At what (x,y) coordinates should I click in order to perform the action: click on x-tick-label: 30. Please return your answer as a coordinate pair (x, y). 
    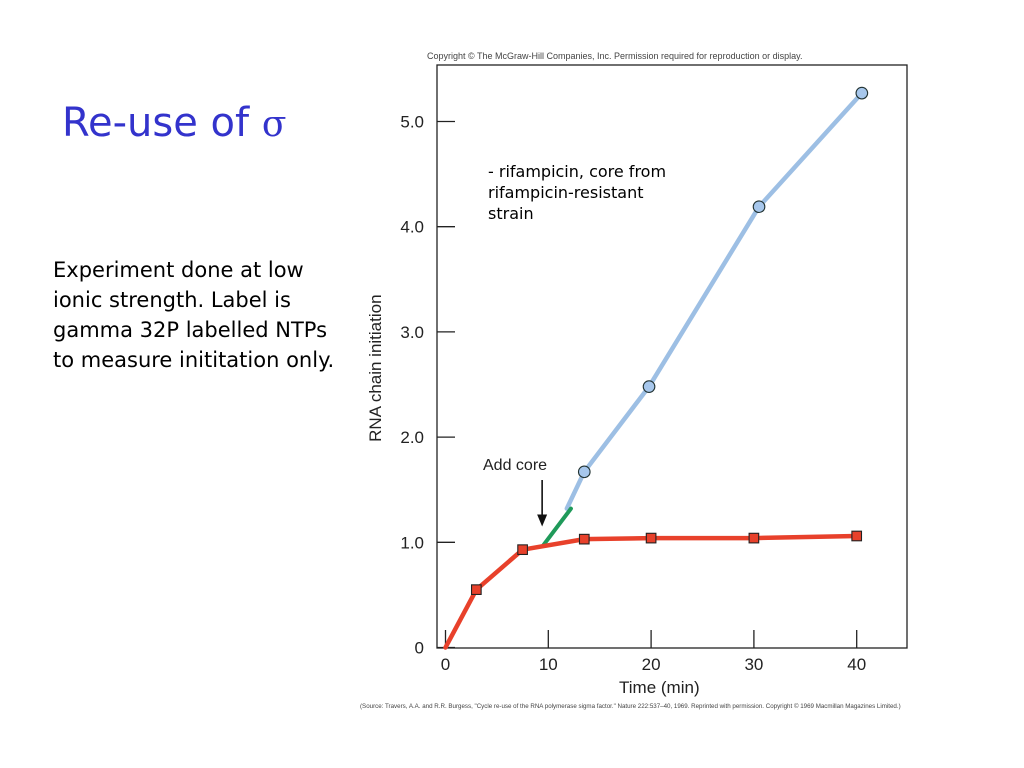
    Looking at the image, I should click on (753, 664).